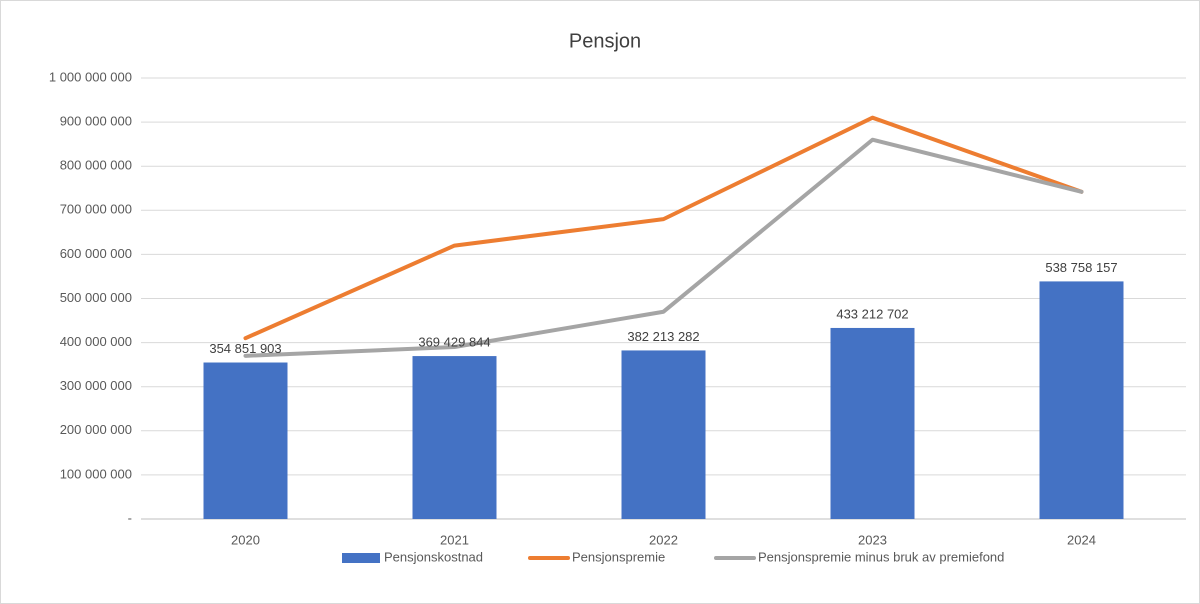  I want to click on legend-swatch, so click(361, 558).